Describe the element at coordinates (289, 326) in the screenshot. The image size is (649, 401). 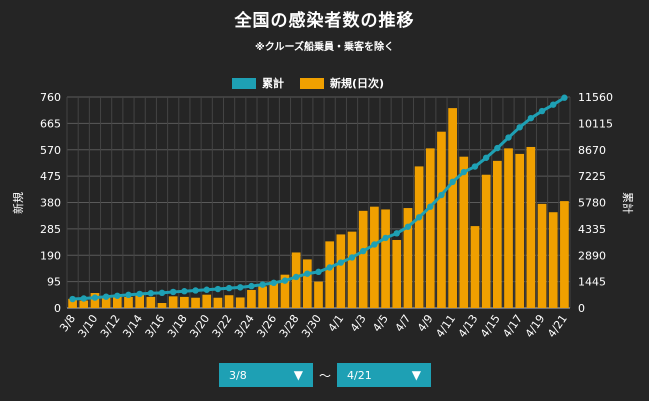
I see `x-tick-label: 3/28` at that location.